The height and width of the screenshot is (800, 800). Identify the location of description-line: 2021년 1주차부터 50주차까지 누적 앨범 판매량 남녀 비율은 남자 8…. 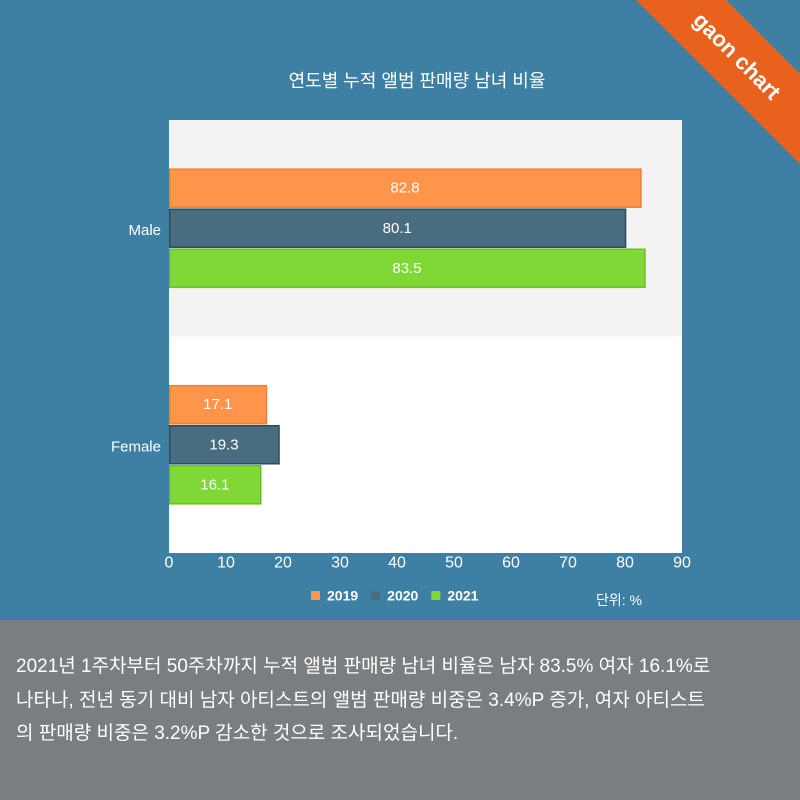
(363, 666).